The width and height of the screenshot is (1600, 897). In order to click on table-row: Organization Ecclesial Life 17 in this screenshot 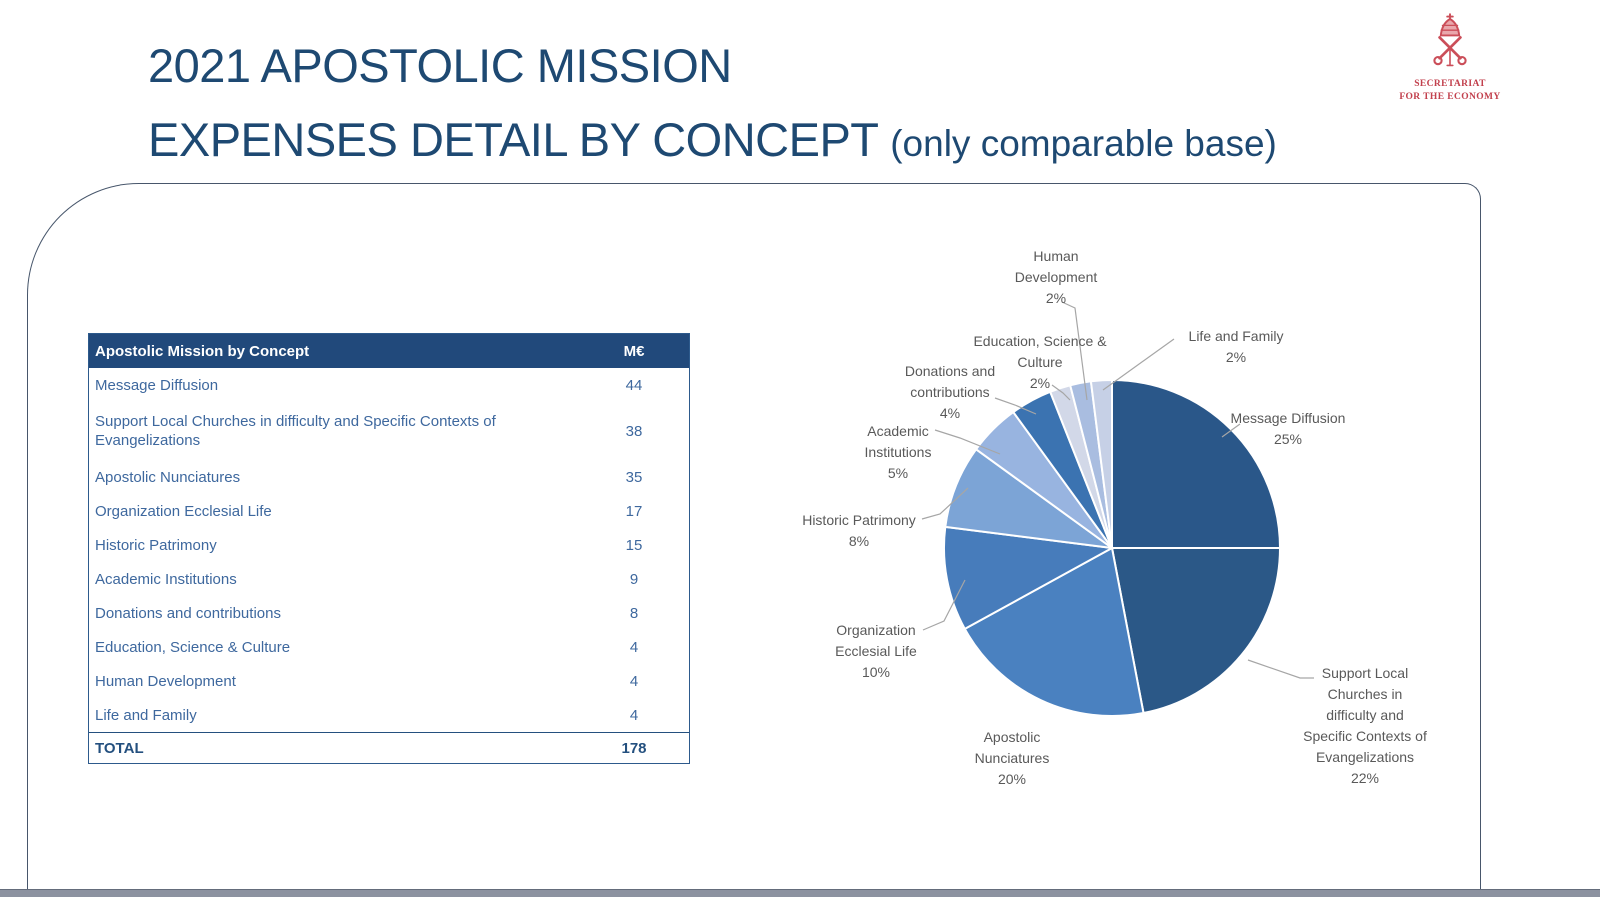, I will do `click(389, 511)`.